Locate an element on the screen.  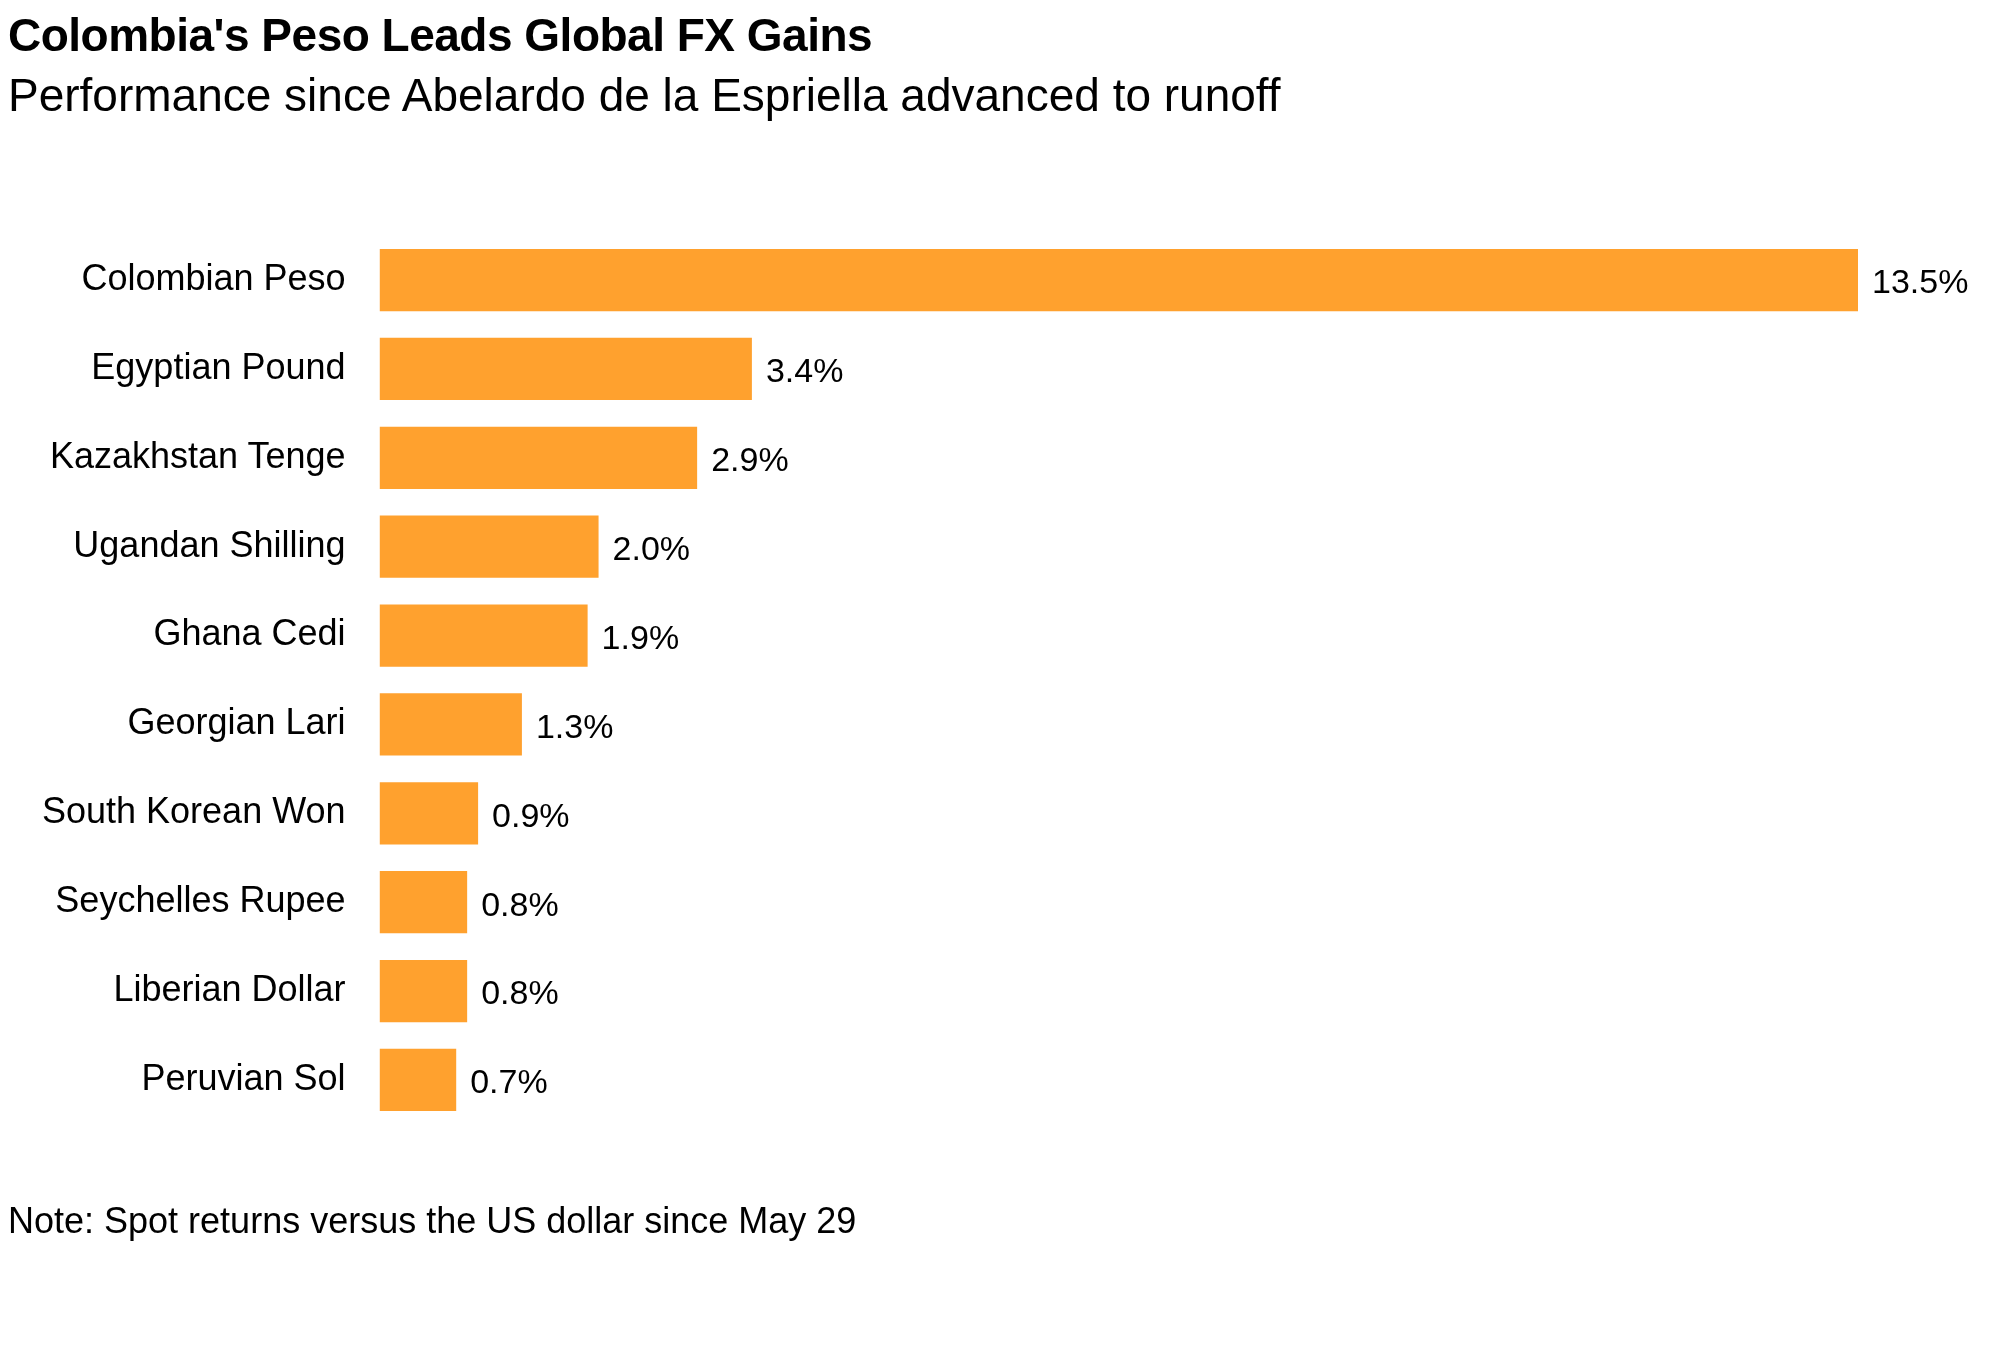
y-tick-label: Colombian Peso is located at coordinates (213, 277).